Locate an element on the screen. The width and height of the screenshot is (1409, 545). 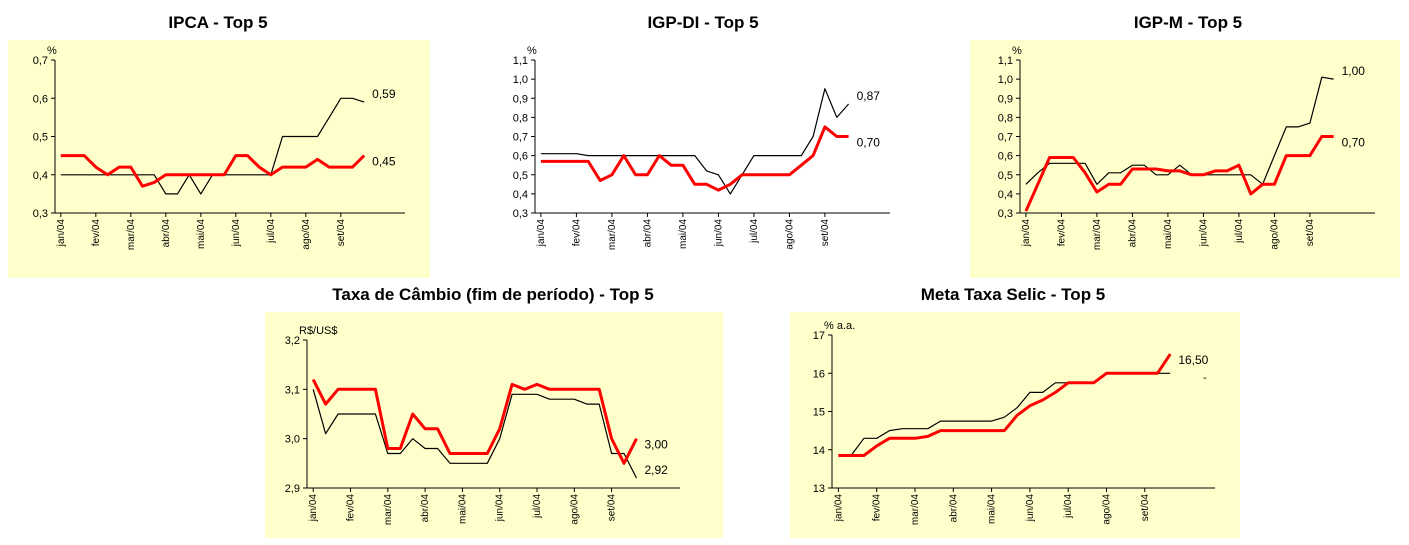
value-label: 3,00 is located at coordinates (656, 445).